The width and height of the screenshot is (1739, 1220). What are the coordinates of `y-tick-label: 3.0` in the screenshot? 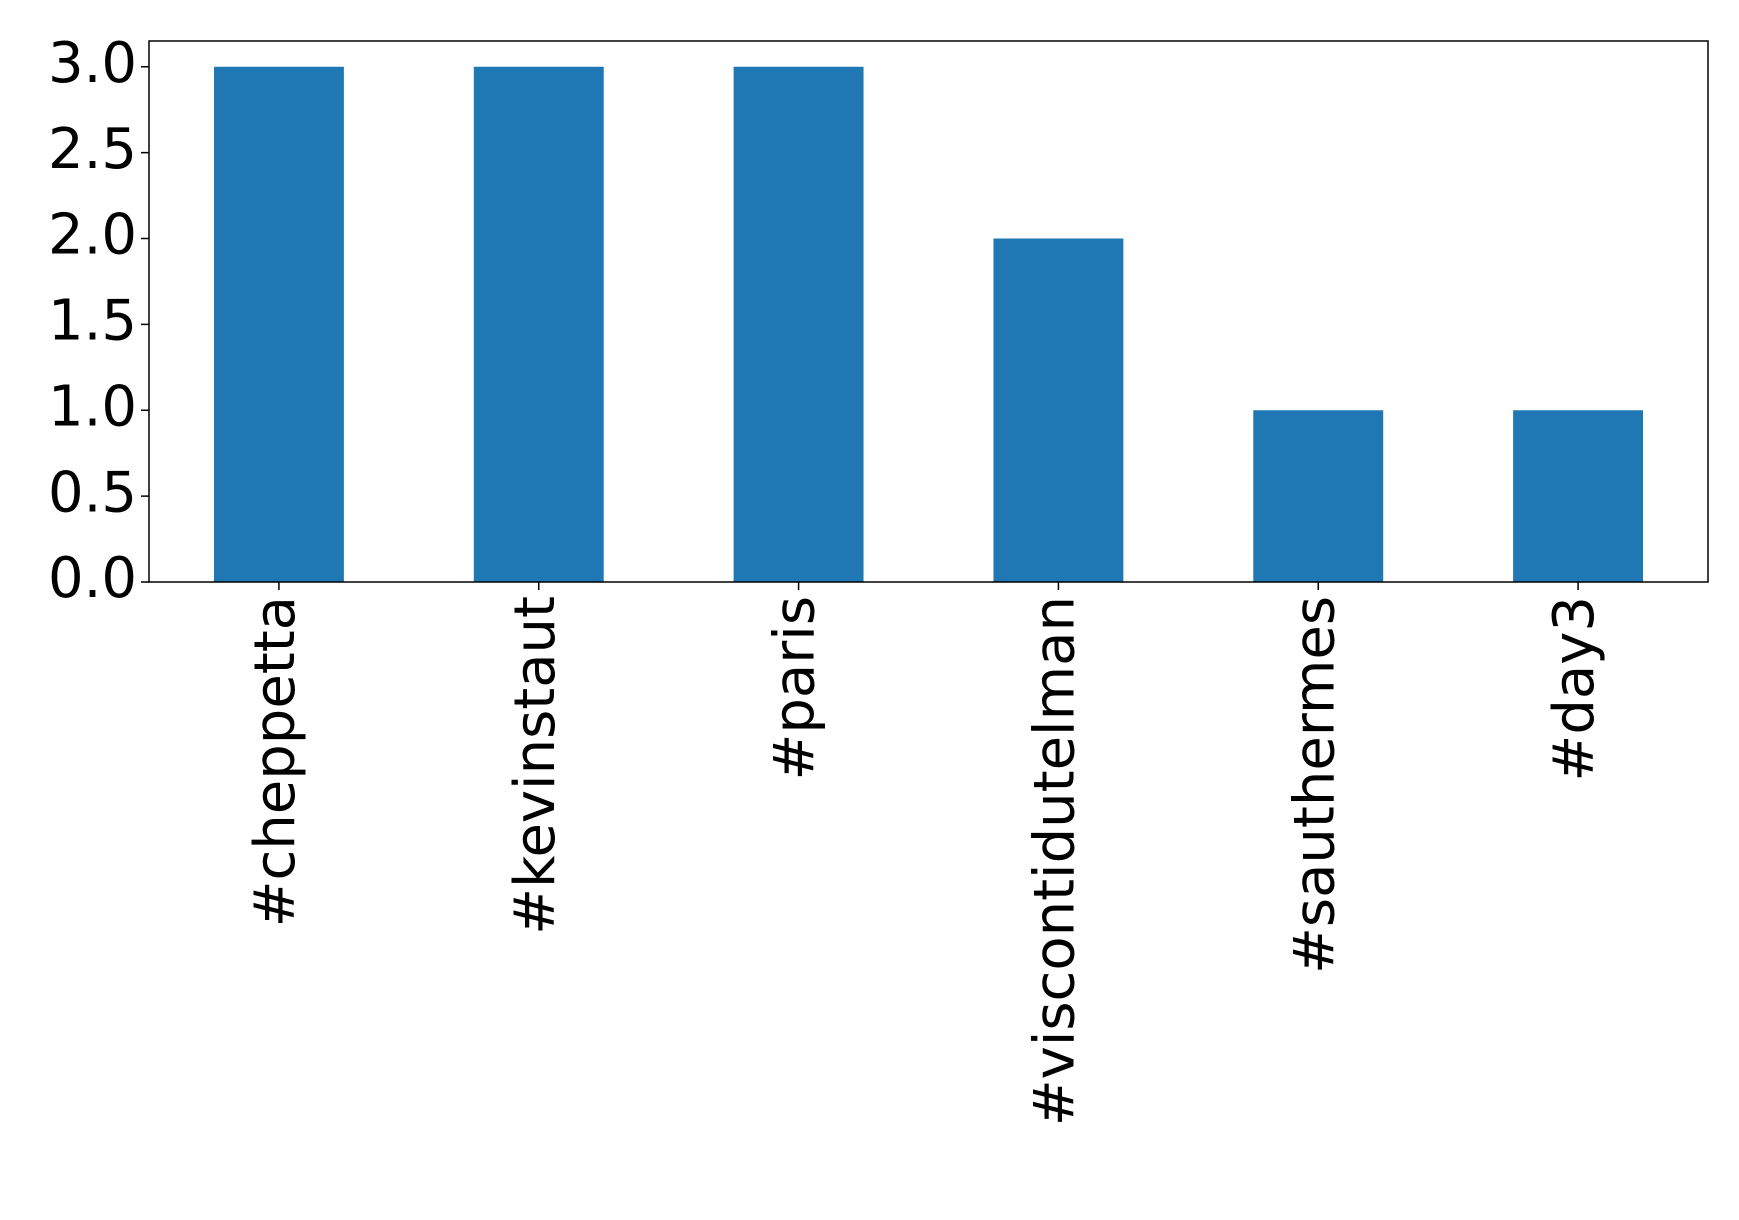 It's located at (92, 63).